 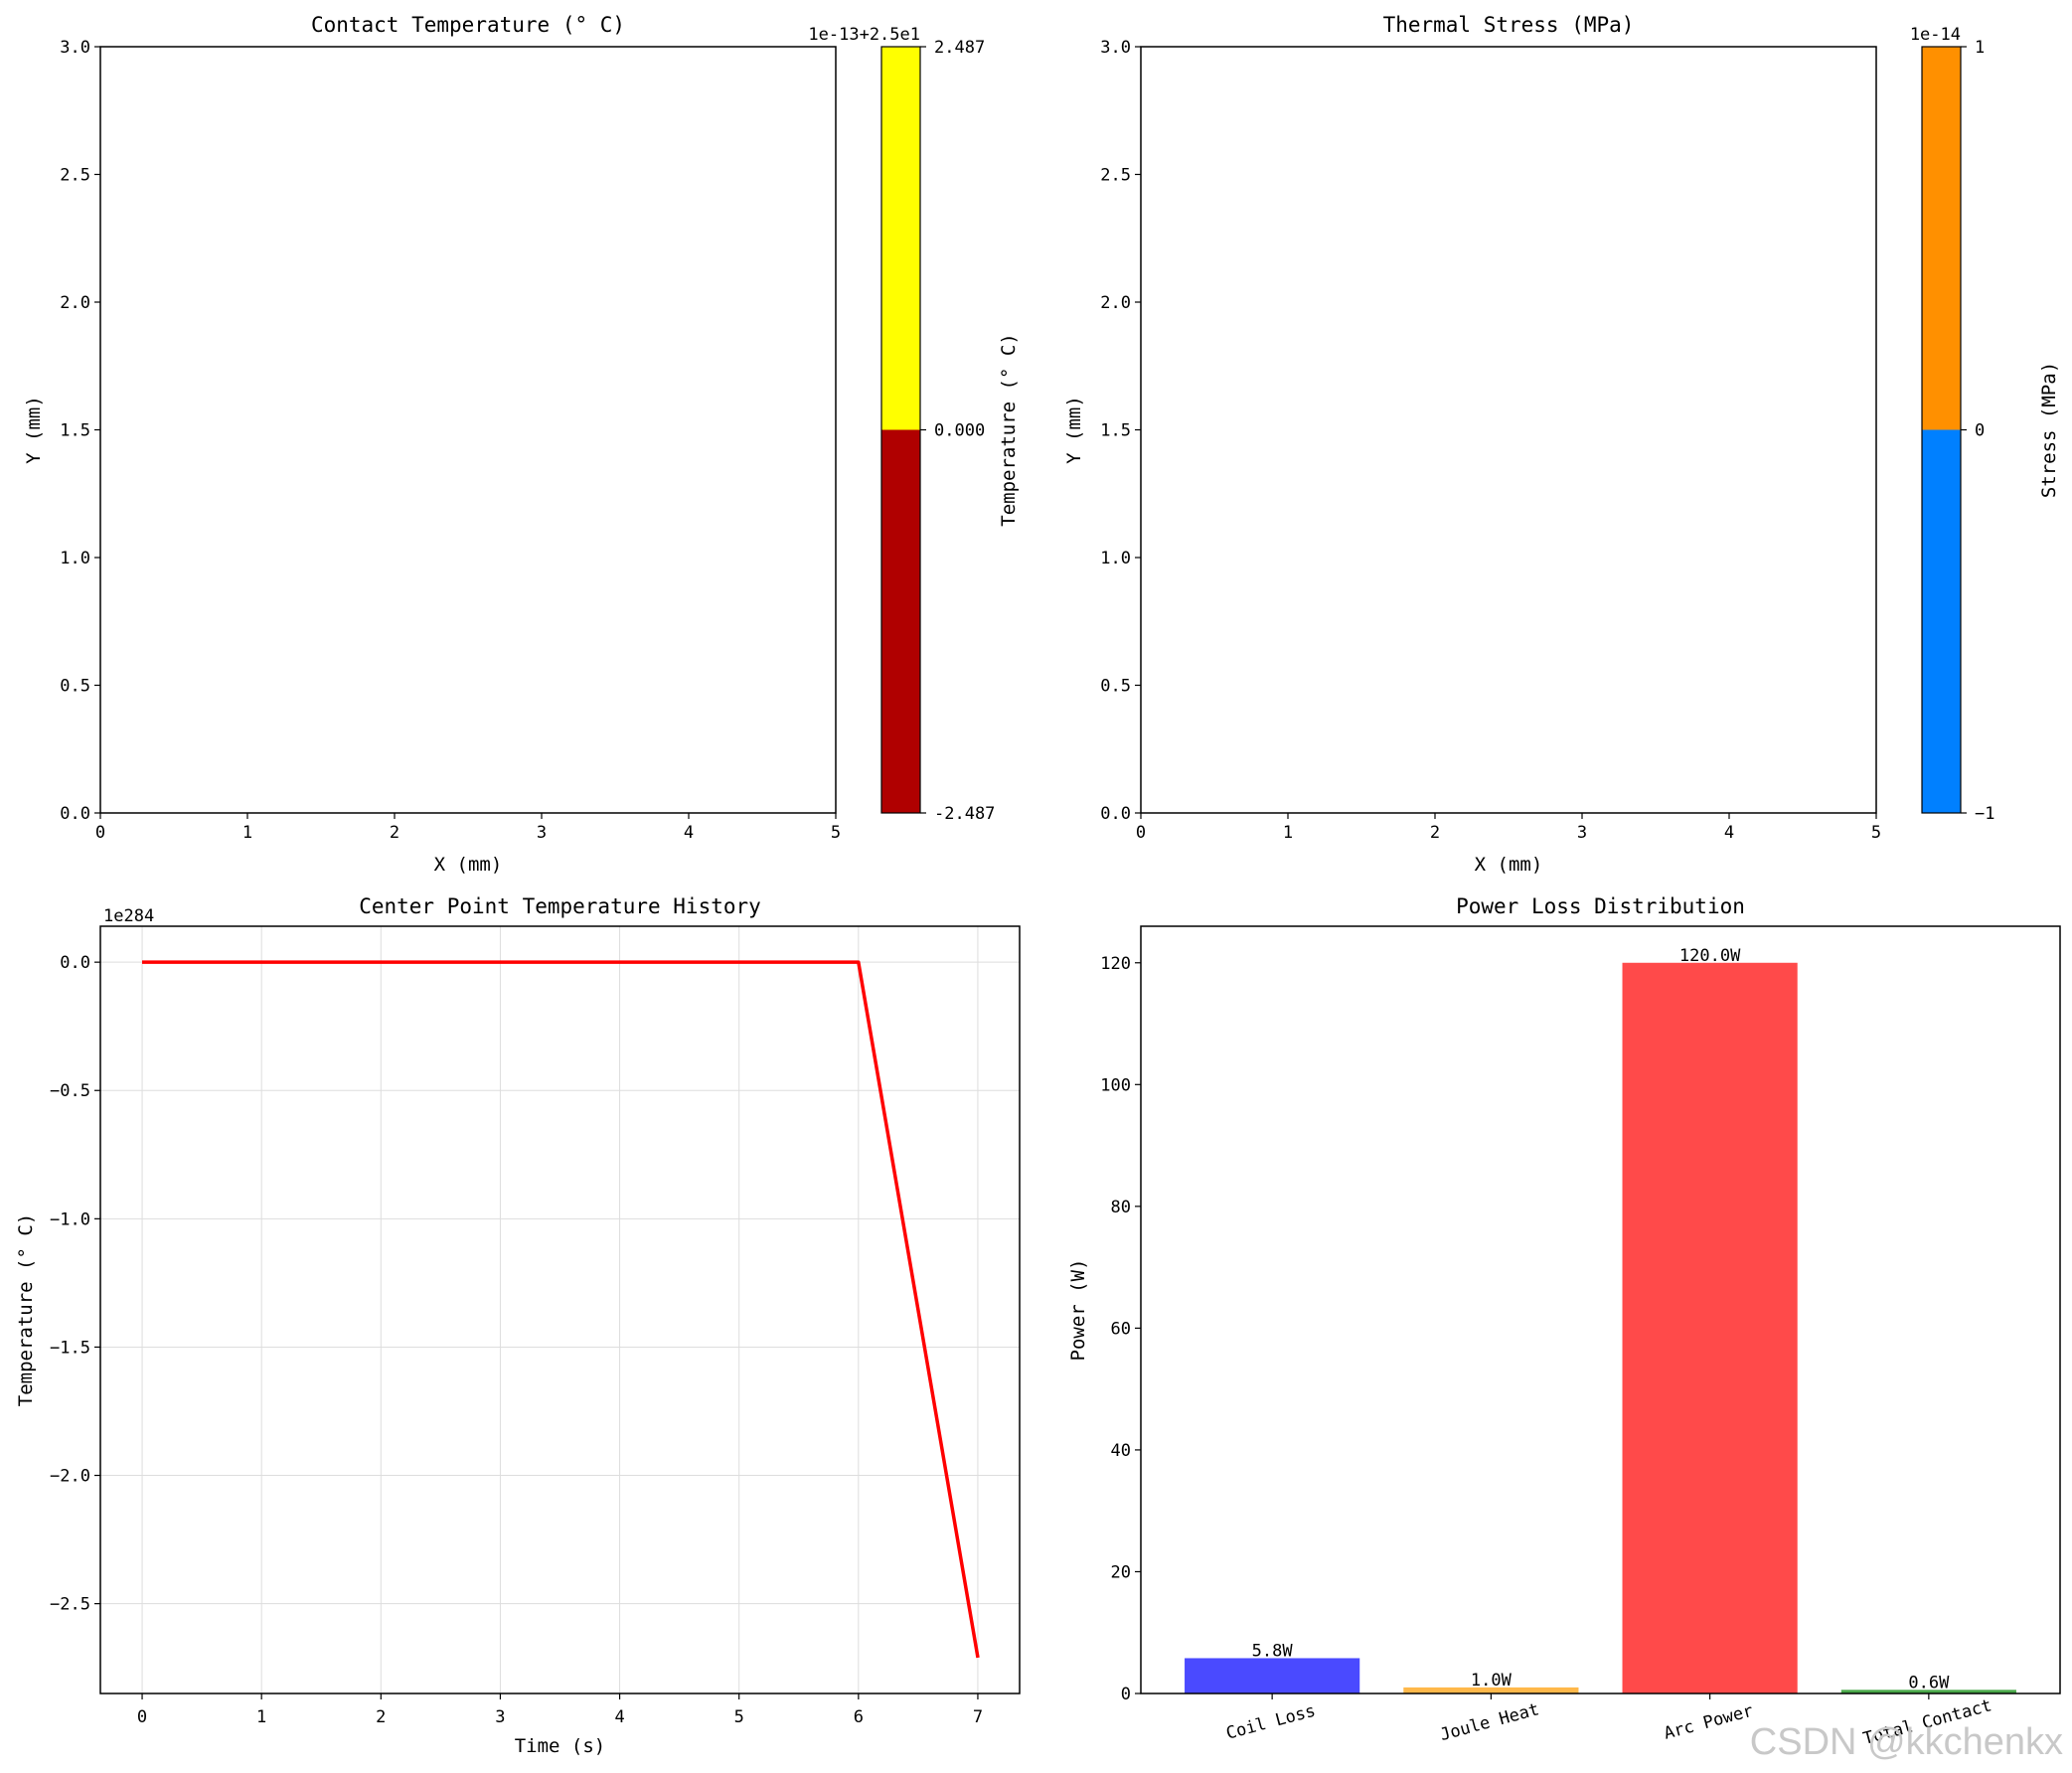 I want to click on y-offset-text: 1e284, so click(x=128, y=916).